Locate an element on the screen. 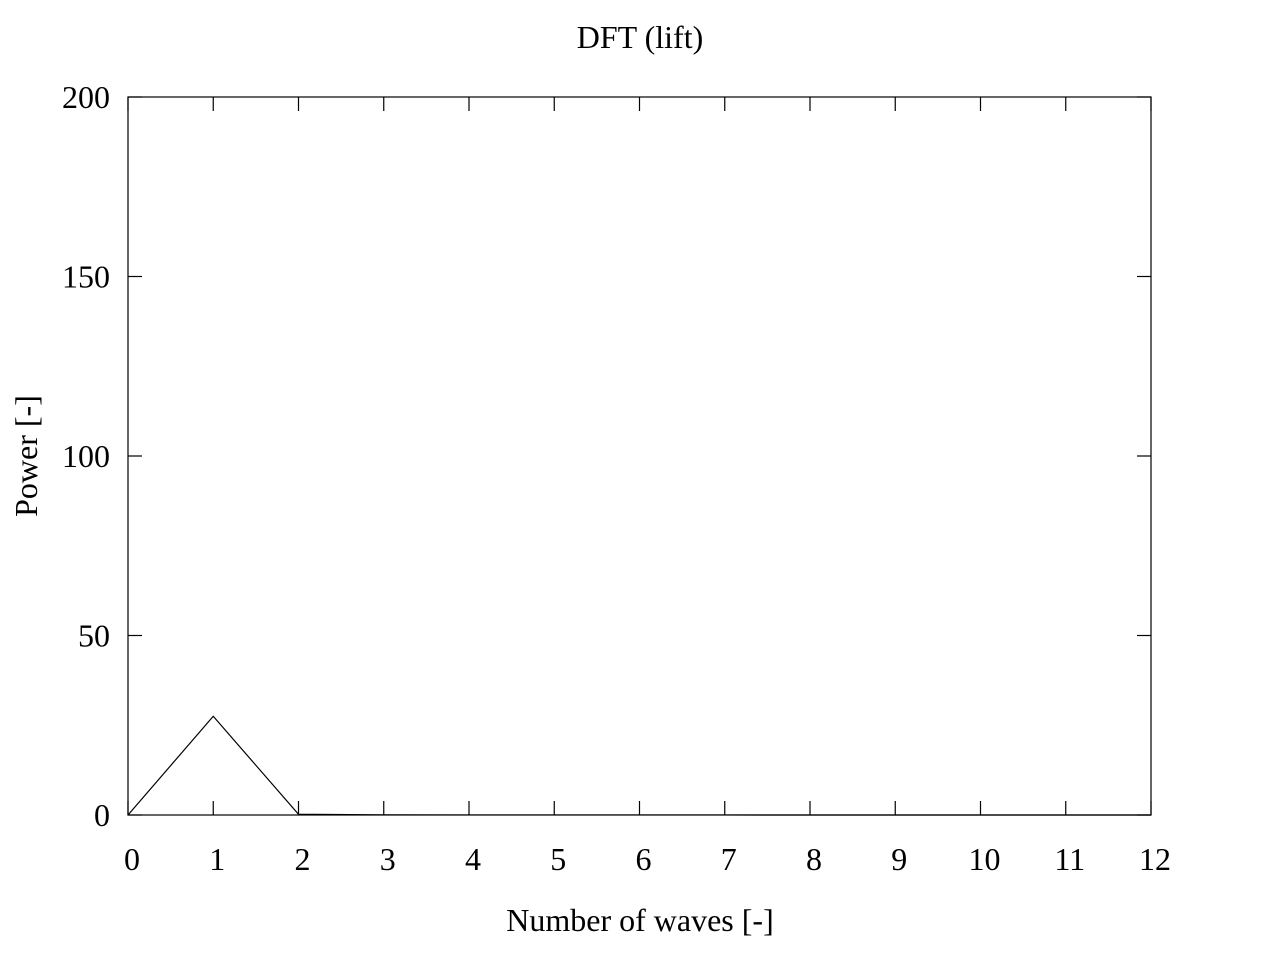 The height and width of the screenshot is (960, 1280). x-tick-label: 8 is located at coordinates (814, 859).